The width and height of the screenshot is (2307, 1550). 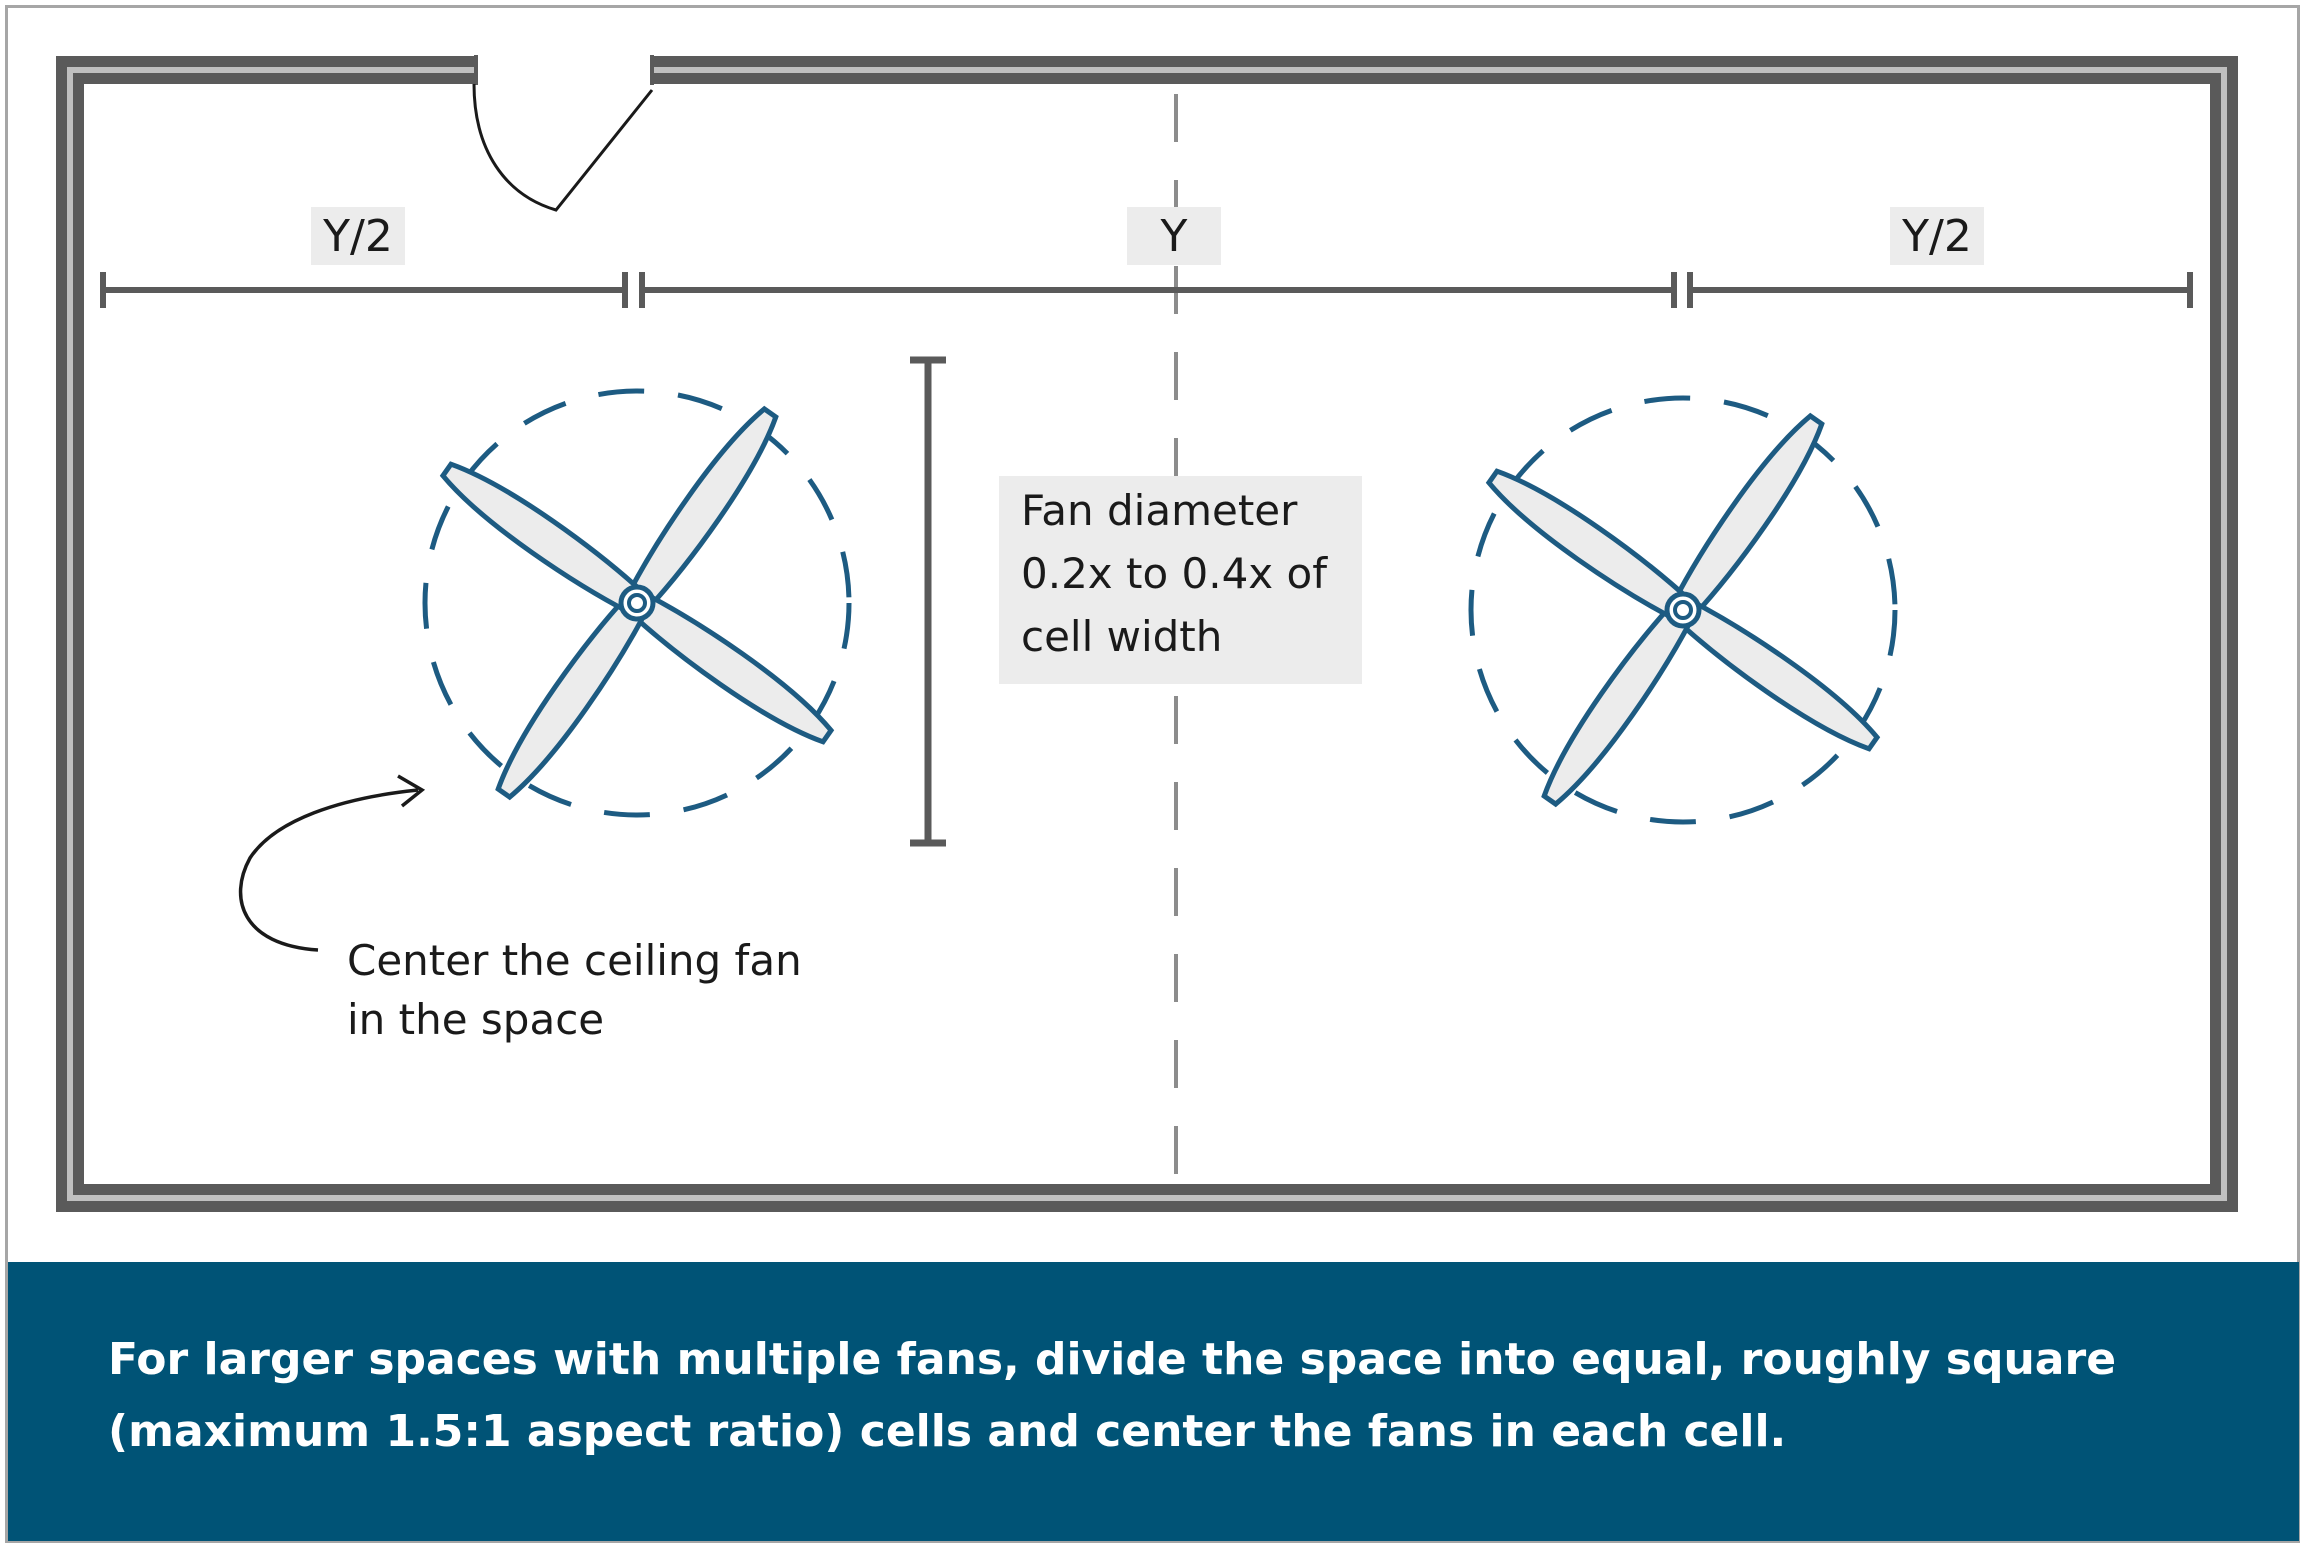 What do you see at coordinates (563, 147) in the screenshot?
I see `door-swing` at bounding box center [563, 147].